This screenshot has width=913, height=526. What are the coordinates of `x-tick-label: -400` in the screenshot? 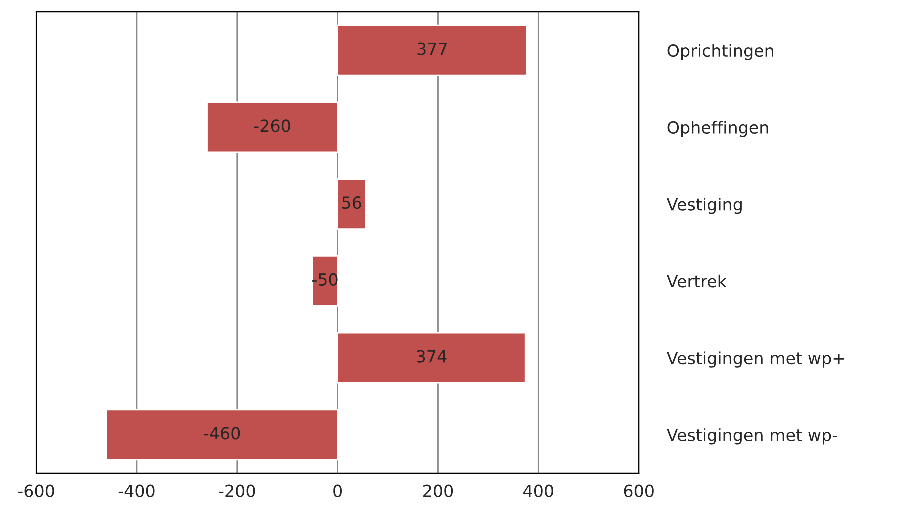 It's located at (136, 491).